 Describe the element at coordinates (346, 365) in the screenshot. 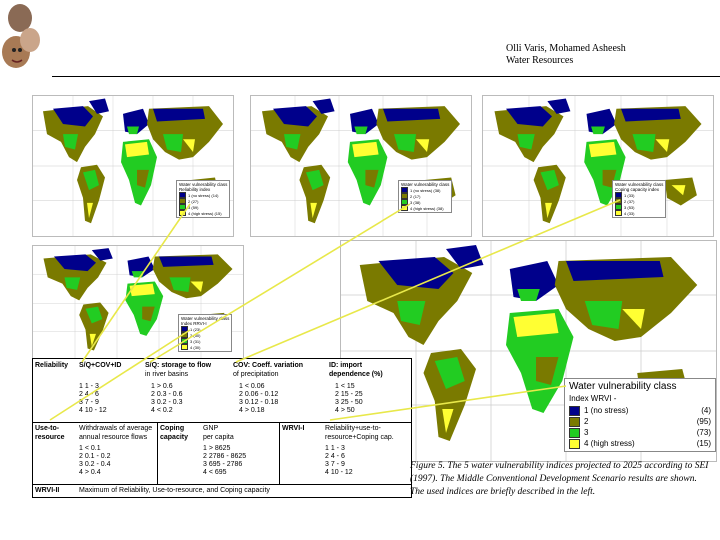

I see `head-id: ID: import` at that location.